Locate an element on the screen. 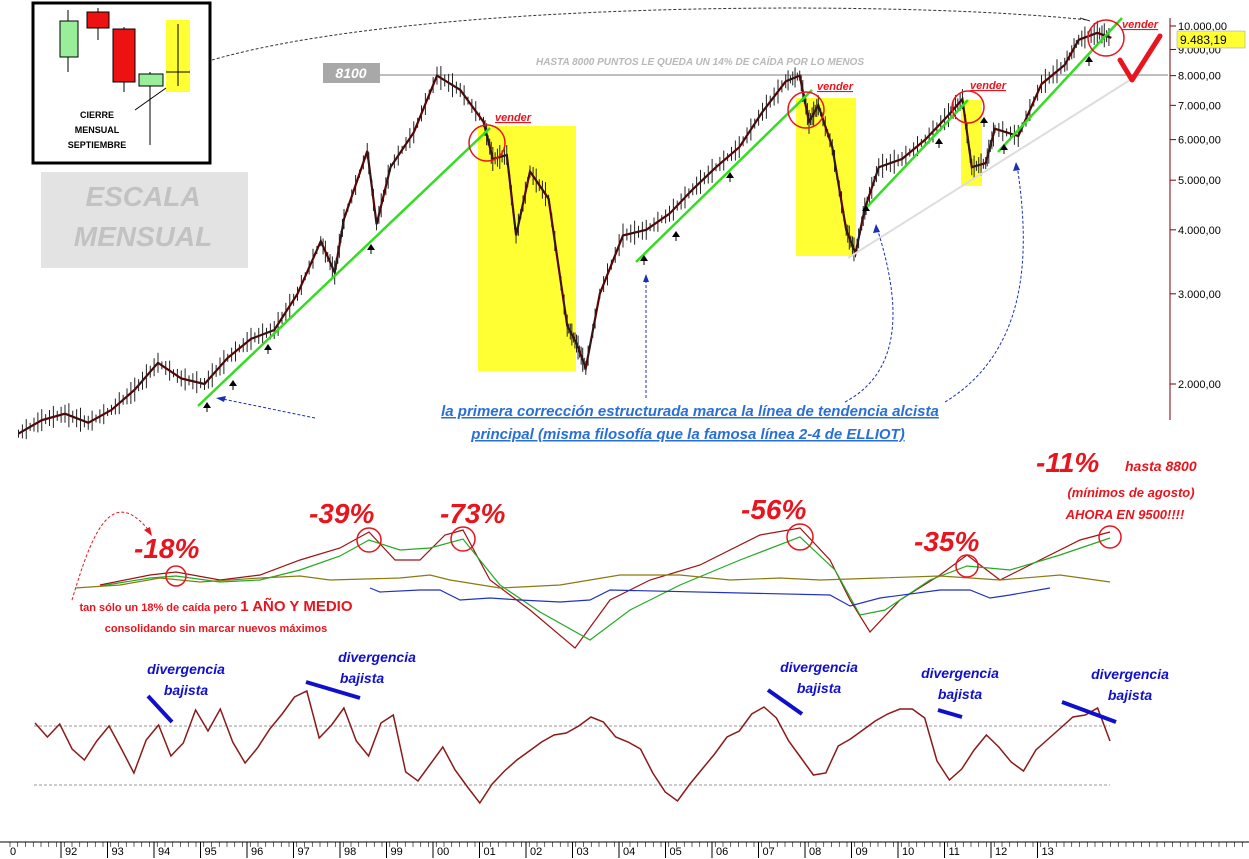 Image resolution: width=1249 pixels, height=859 pixels. drawdown-labels: -18% -39% -73% -56% -35% is located at coordinates (556, 529).